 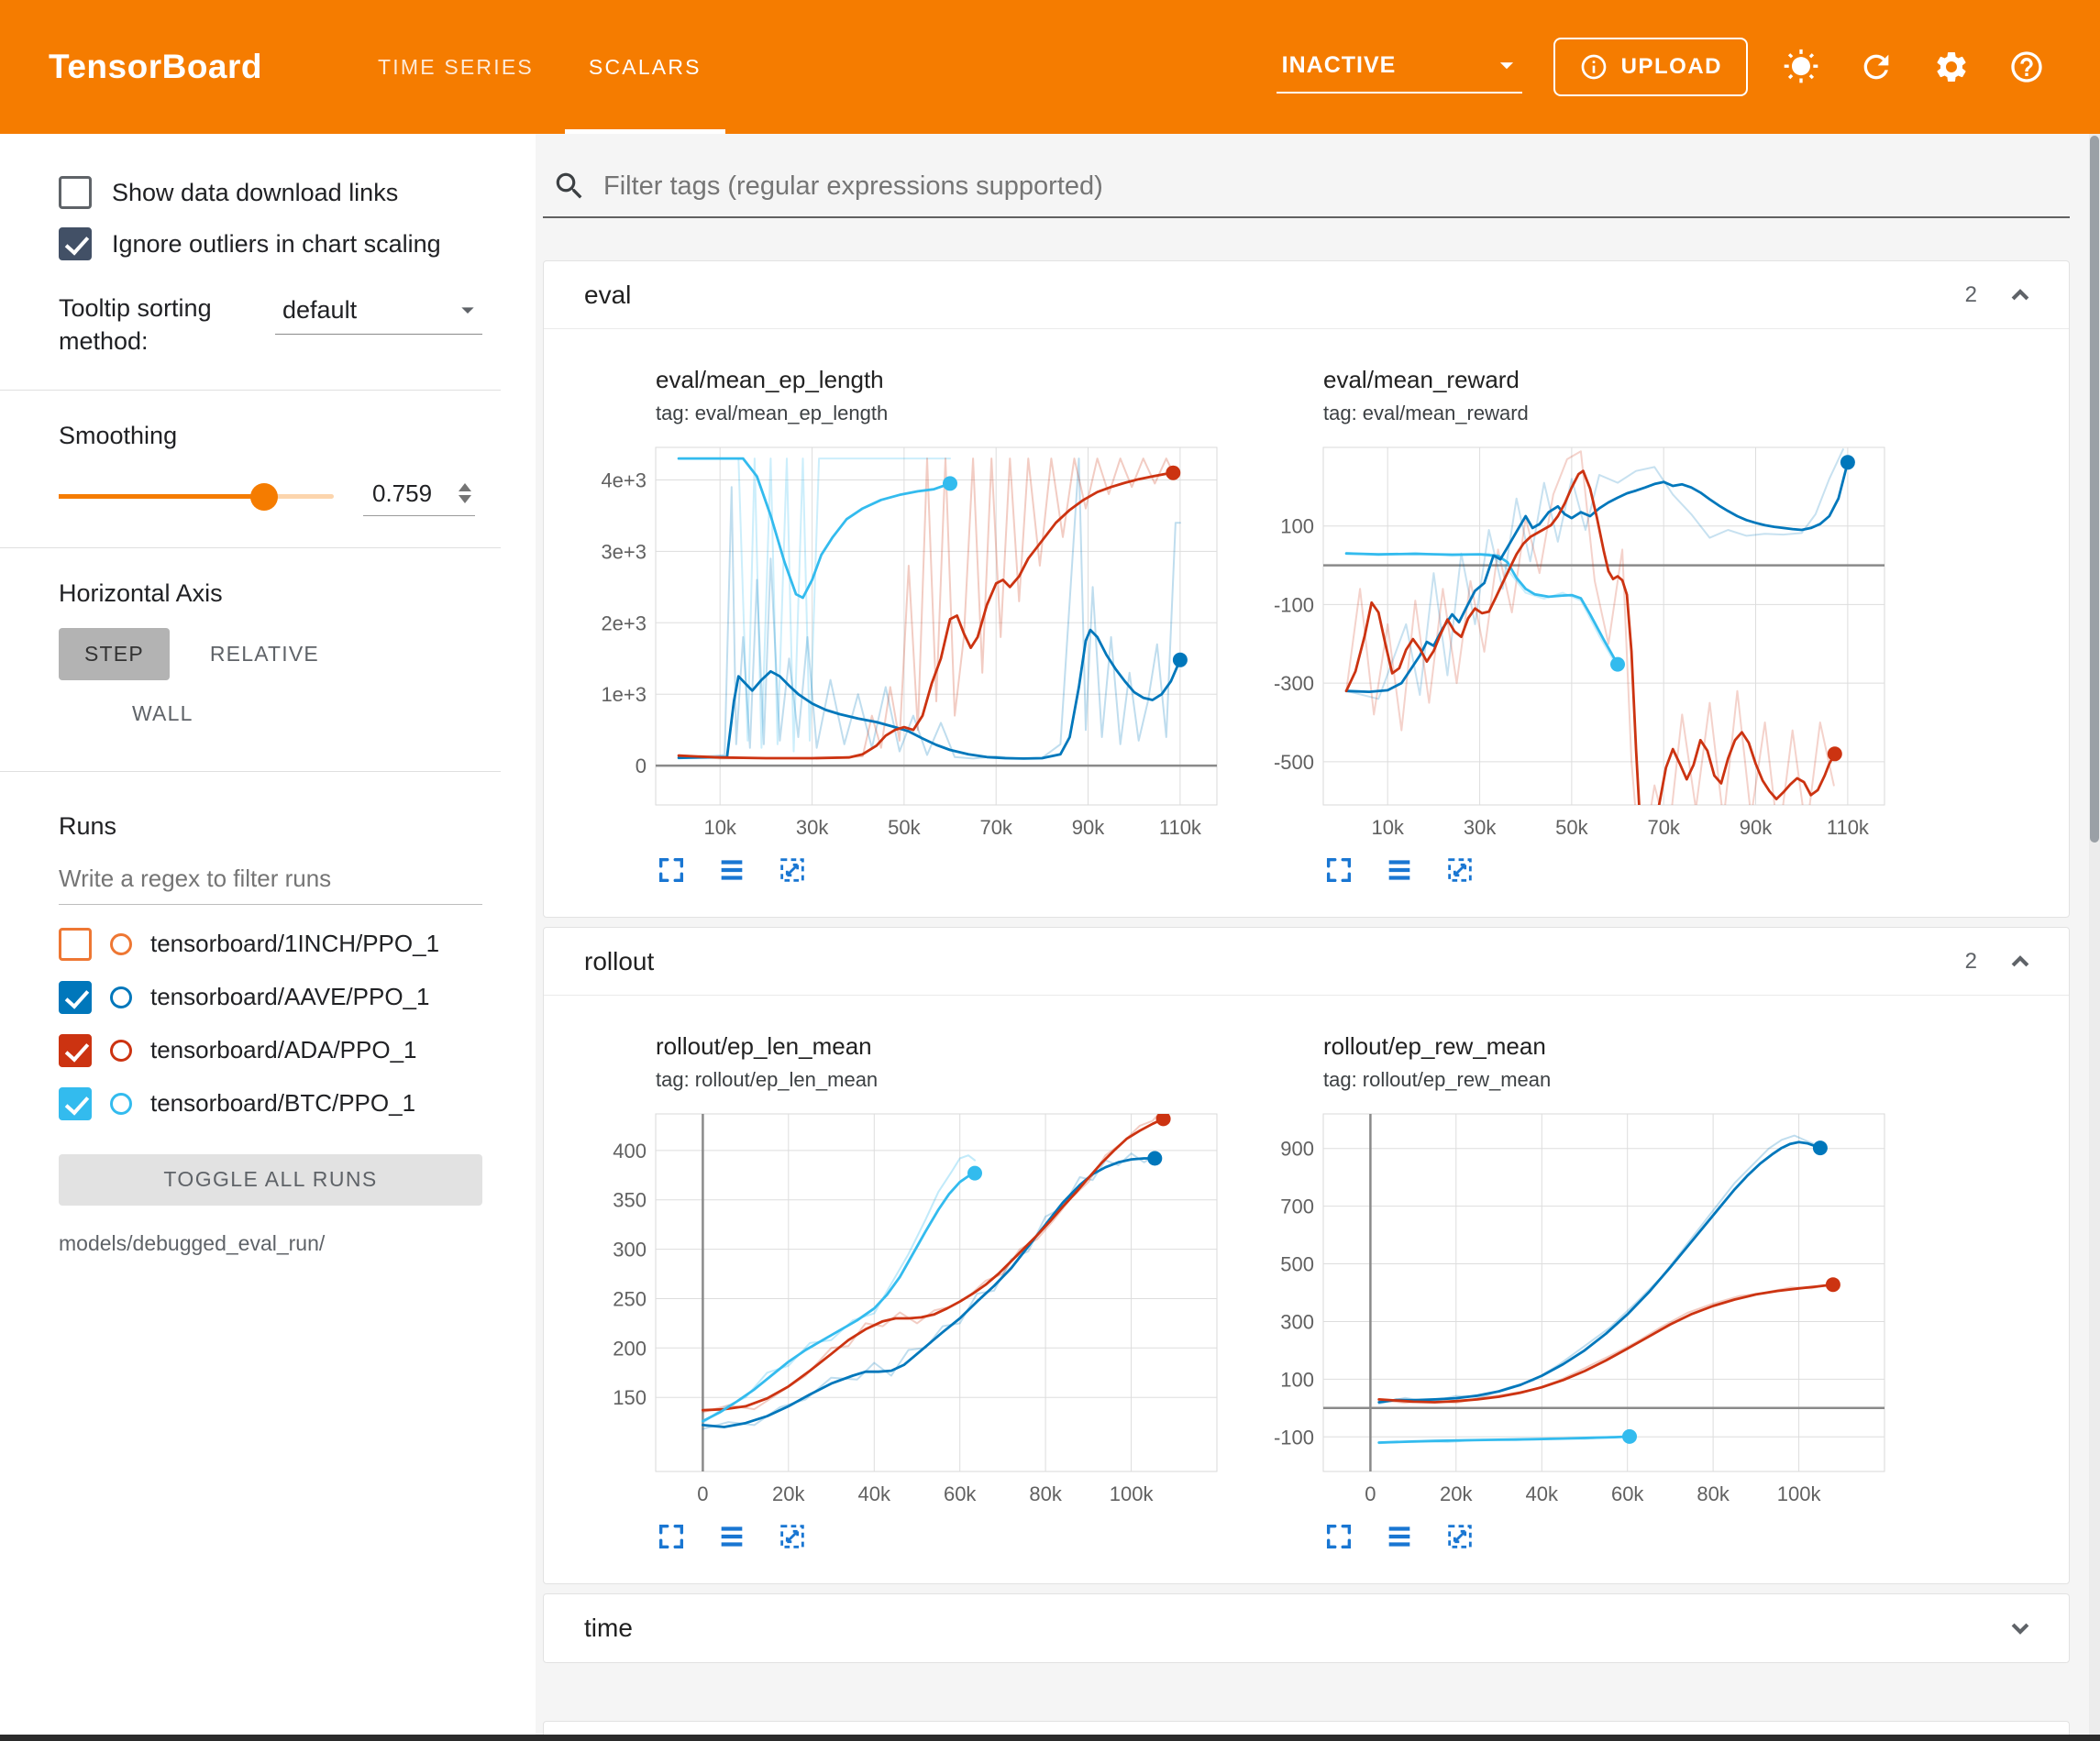 What do you see at coordinates (456, 66) in the screenshot?
I see `tab-time-series: TIME SERIES` at bounding box center [456, 66].